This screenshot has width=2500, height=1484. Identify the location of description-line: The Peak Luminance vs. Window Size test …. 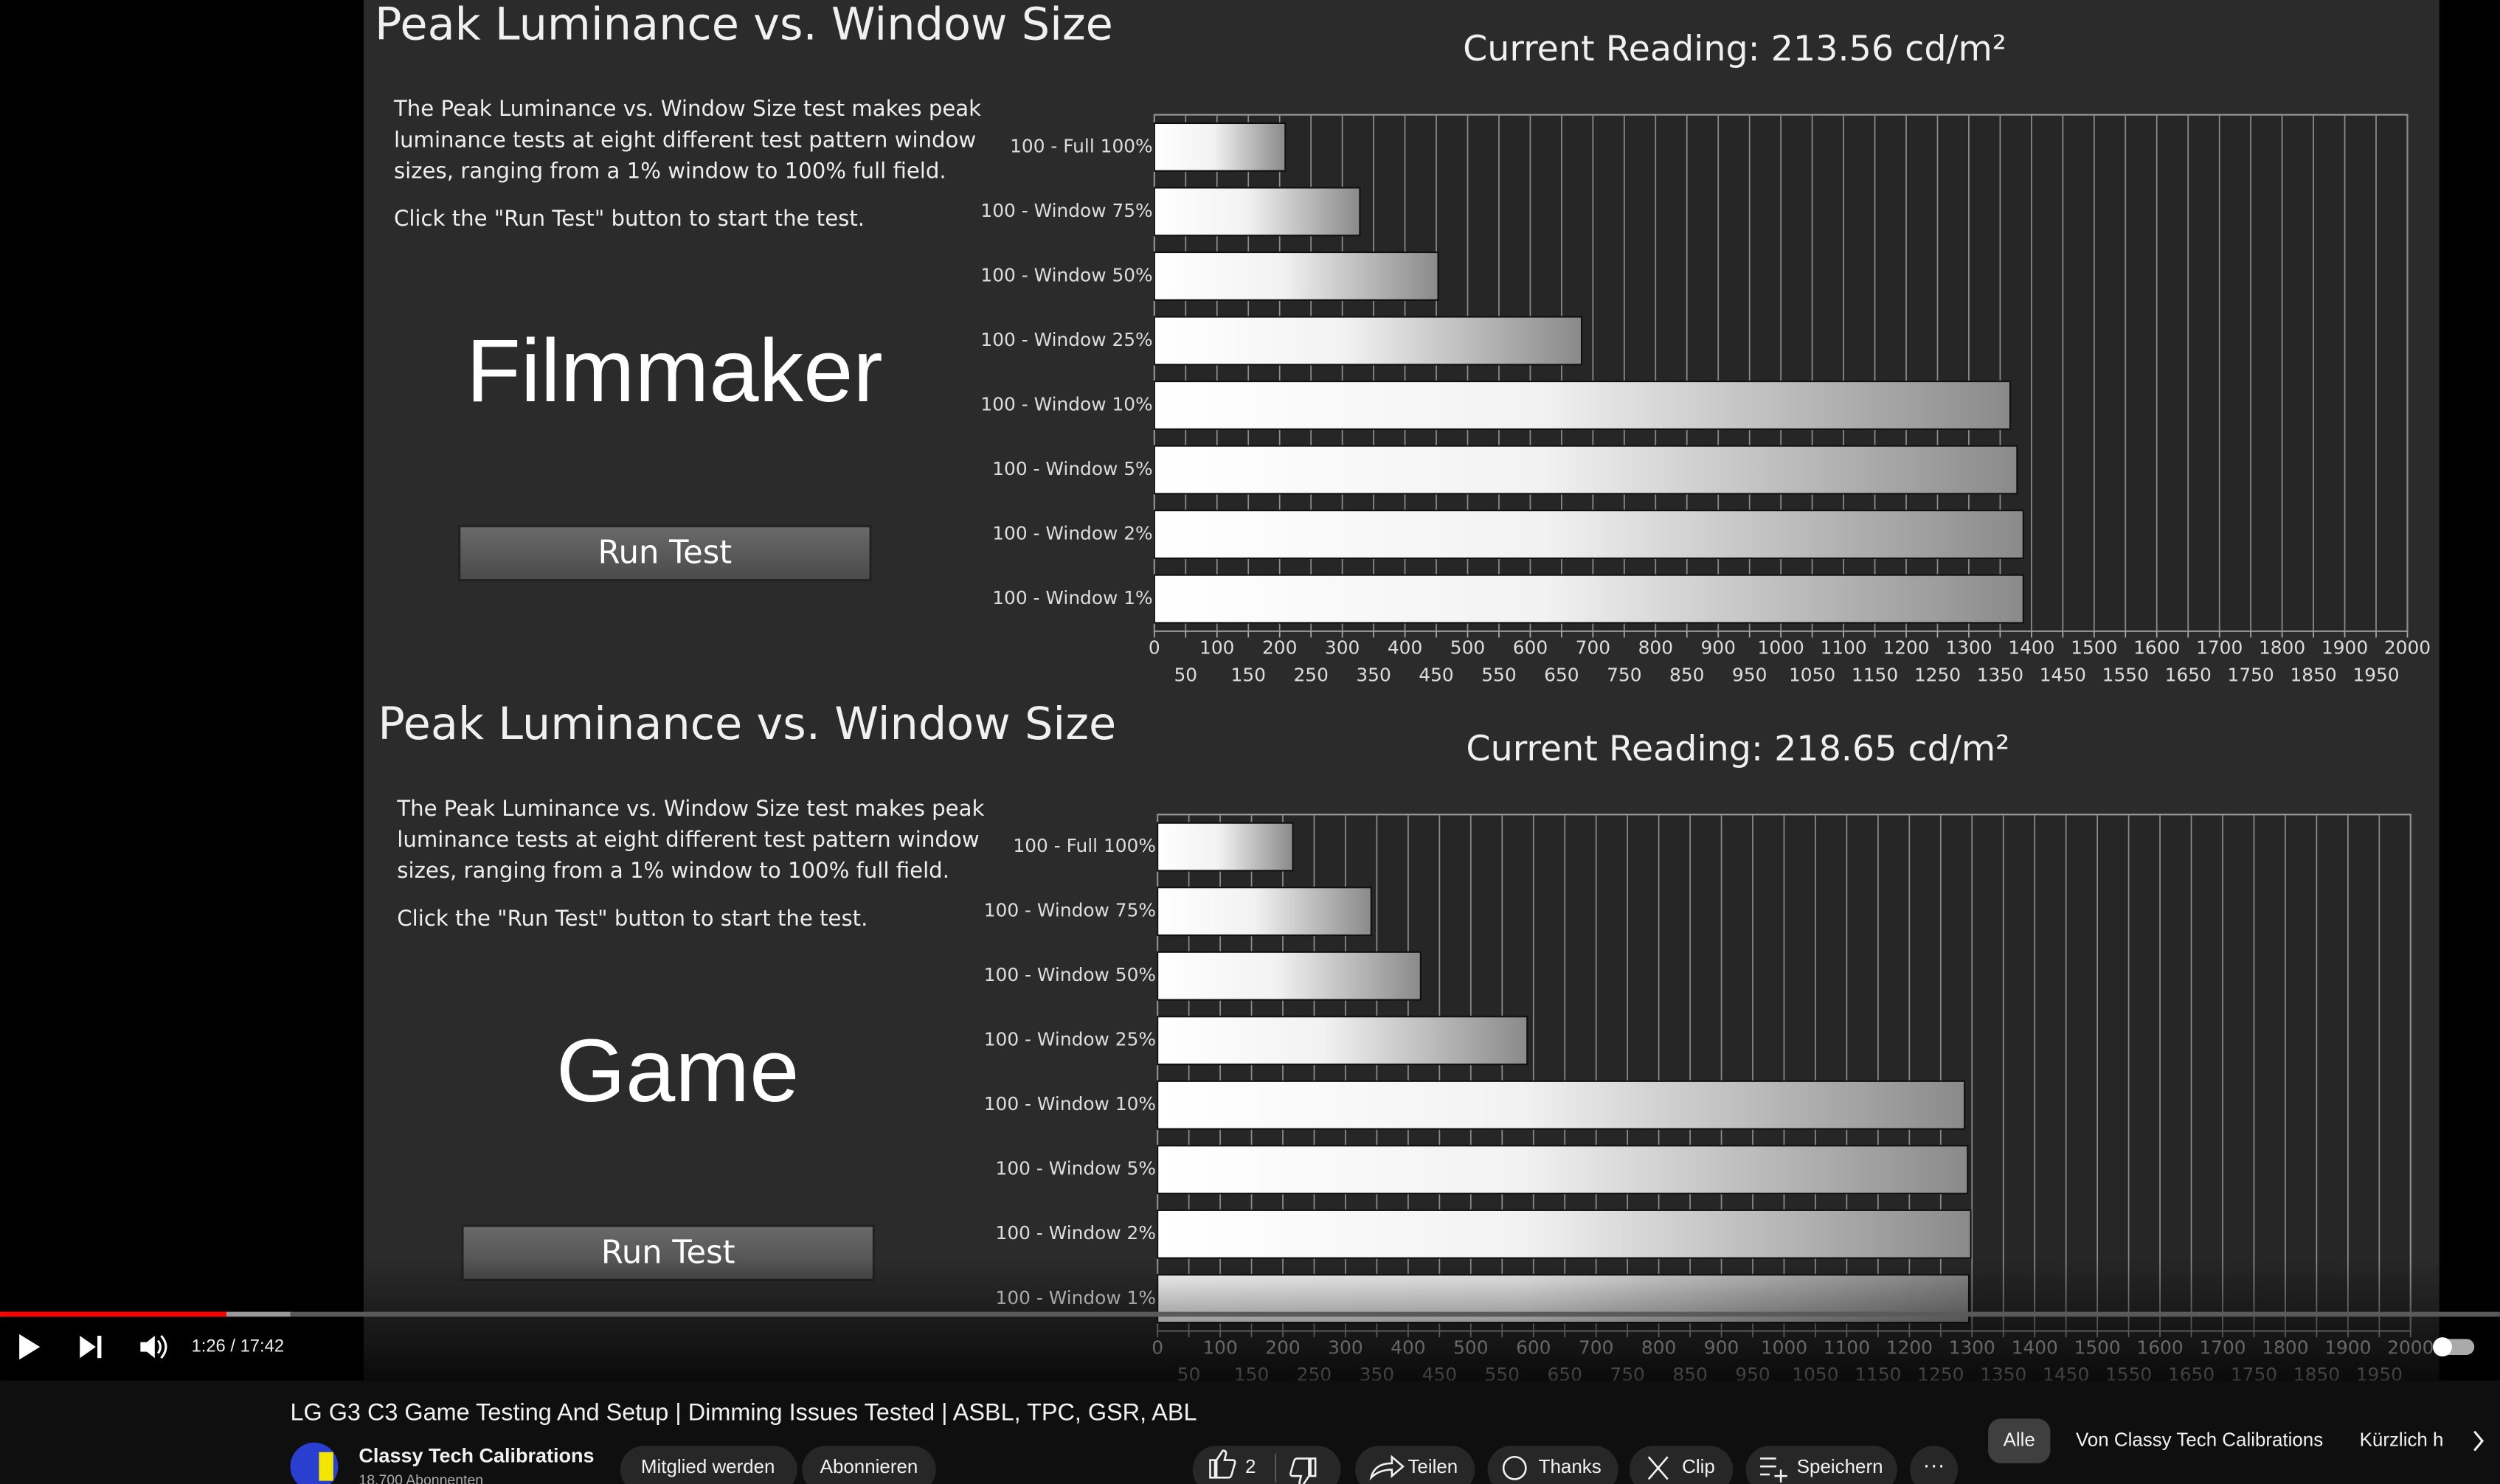
(690, 808).